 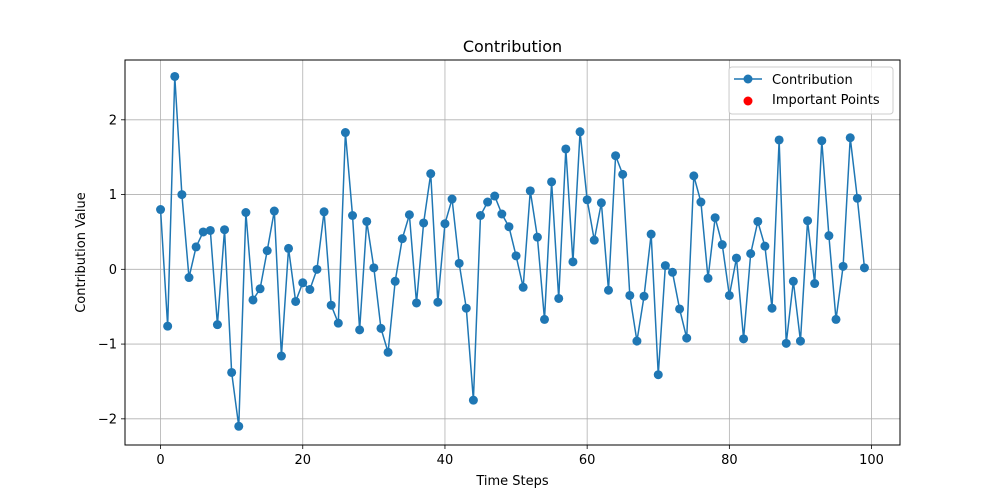 I want to click on y-tick-label: 0, so click(x=113, y=270).